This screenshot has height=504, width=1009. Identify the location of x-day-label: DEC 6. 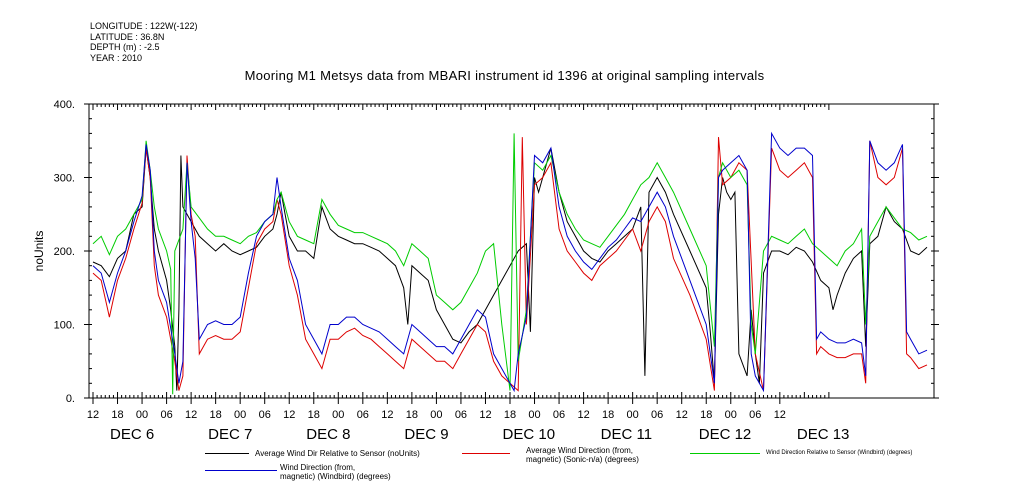
(132, 434).